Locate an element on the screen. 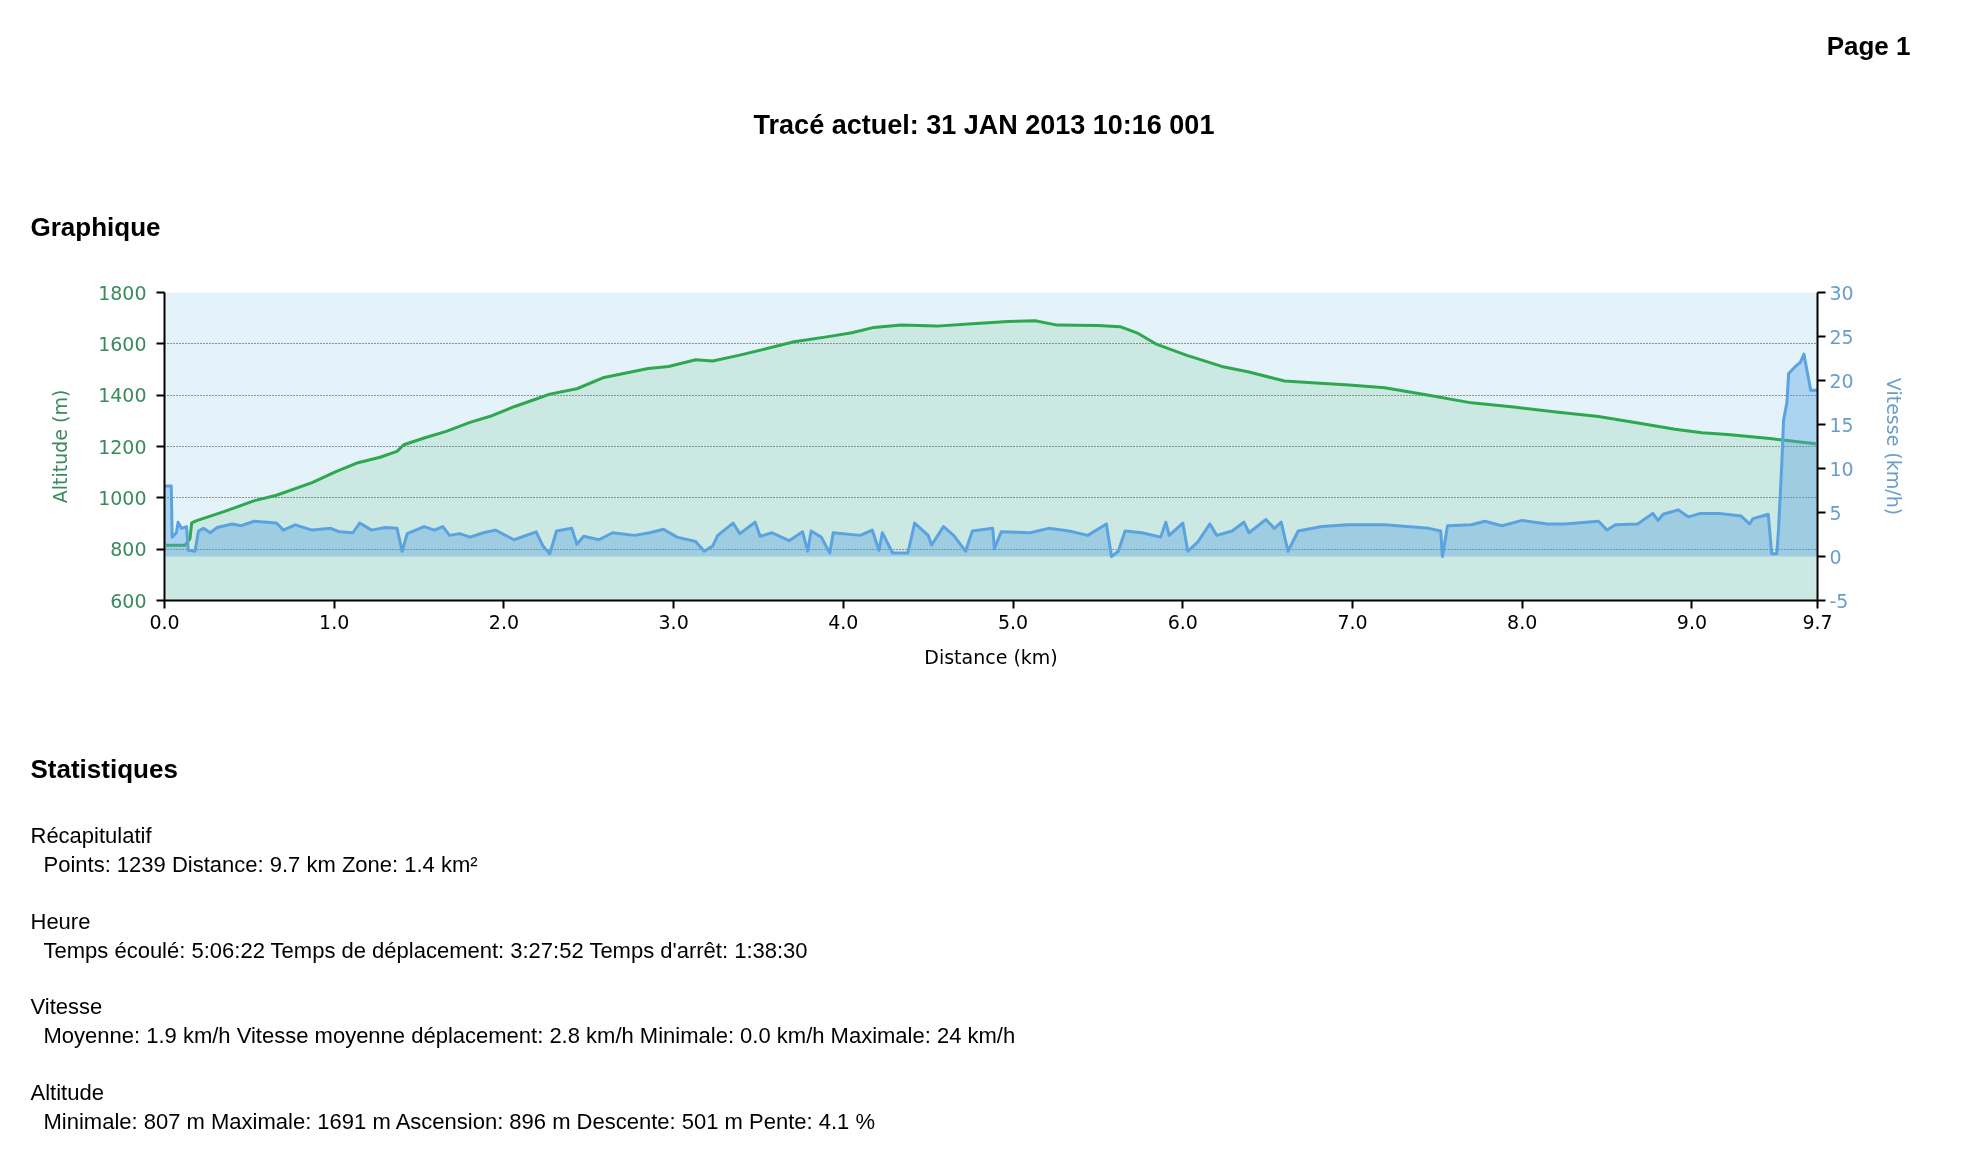 This screenshot has width=1967, height=1162. x-tick-label: 2.0 is located at coordinates (504, 621).